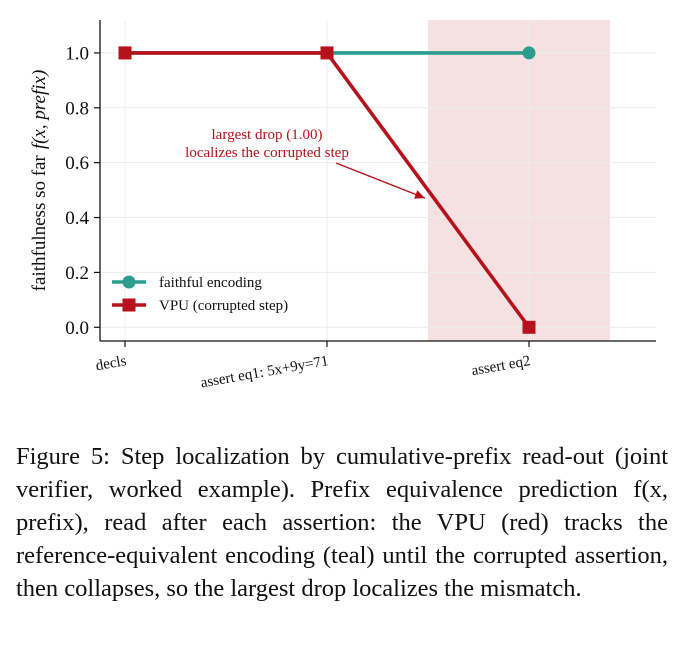 This screenshot has width=686, height=670. Describe the element at coordinates (264, 372) in the screenshot. I see `x-tick-label-1: assert eq1: 5x+9y=71` at that location.